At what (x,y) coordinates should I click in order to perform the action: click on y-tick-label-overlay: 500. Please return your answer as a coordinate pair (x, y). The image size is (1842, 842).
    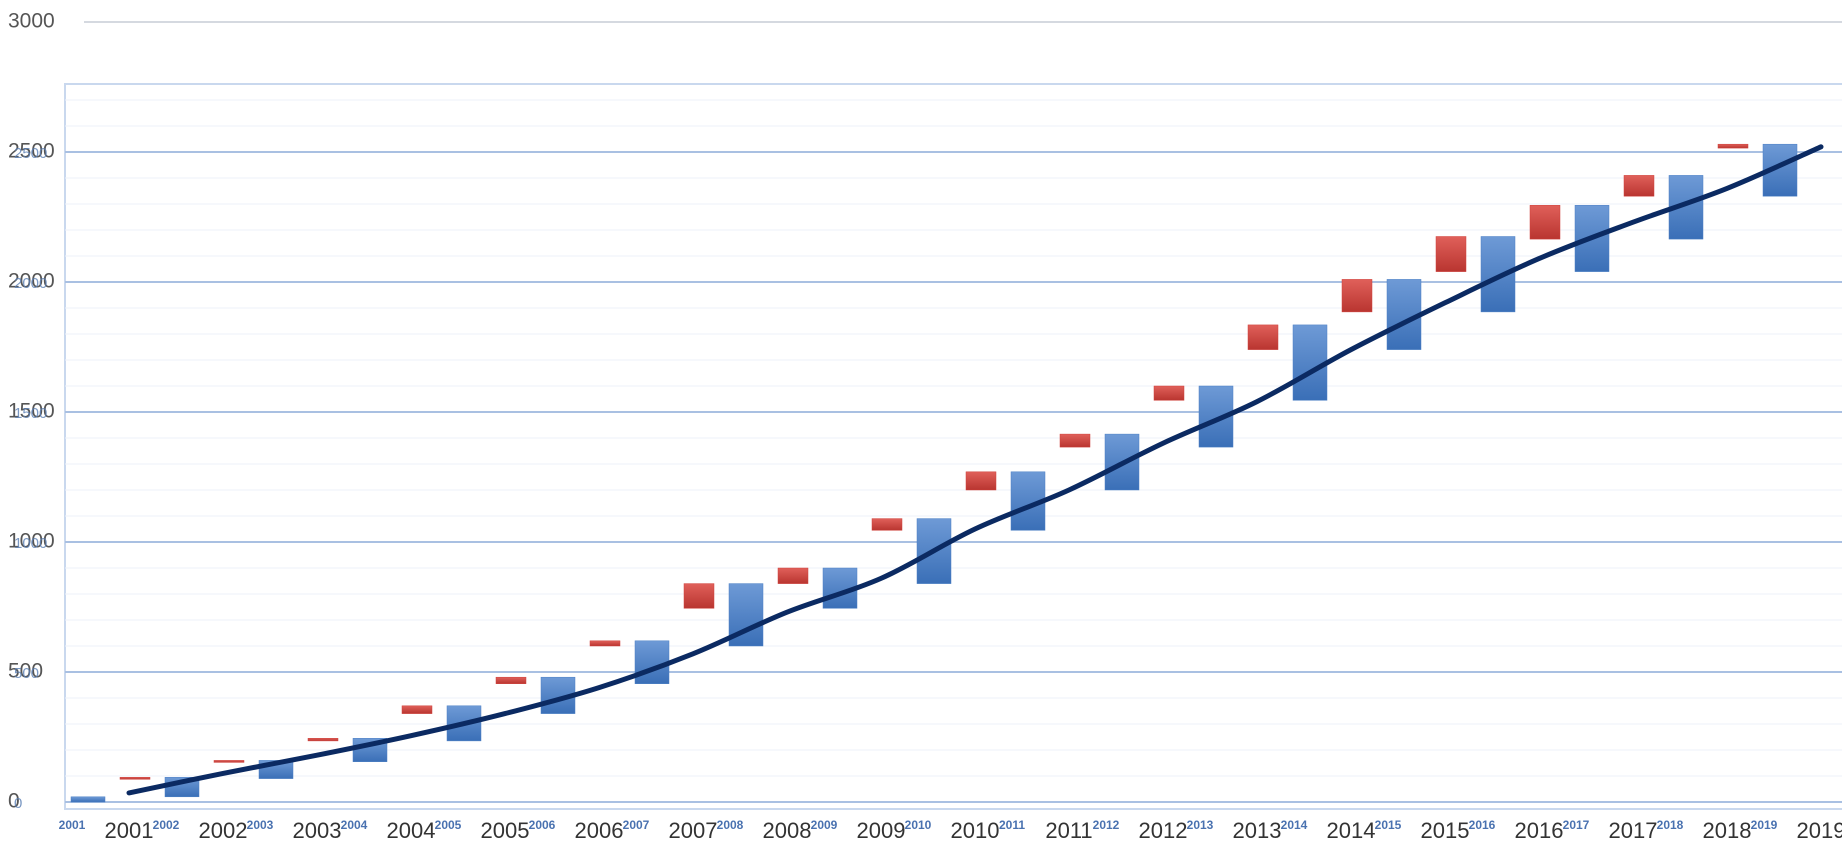
    Looking at the image, I should click on (26, 673).